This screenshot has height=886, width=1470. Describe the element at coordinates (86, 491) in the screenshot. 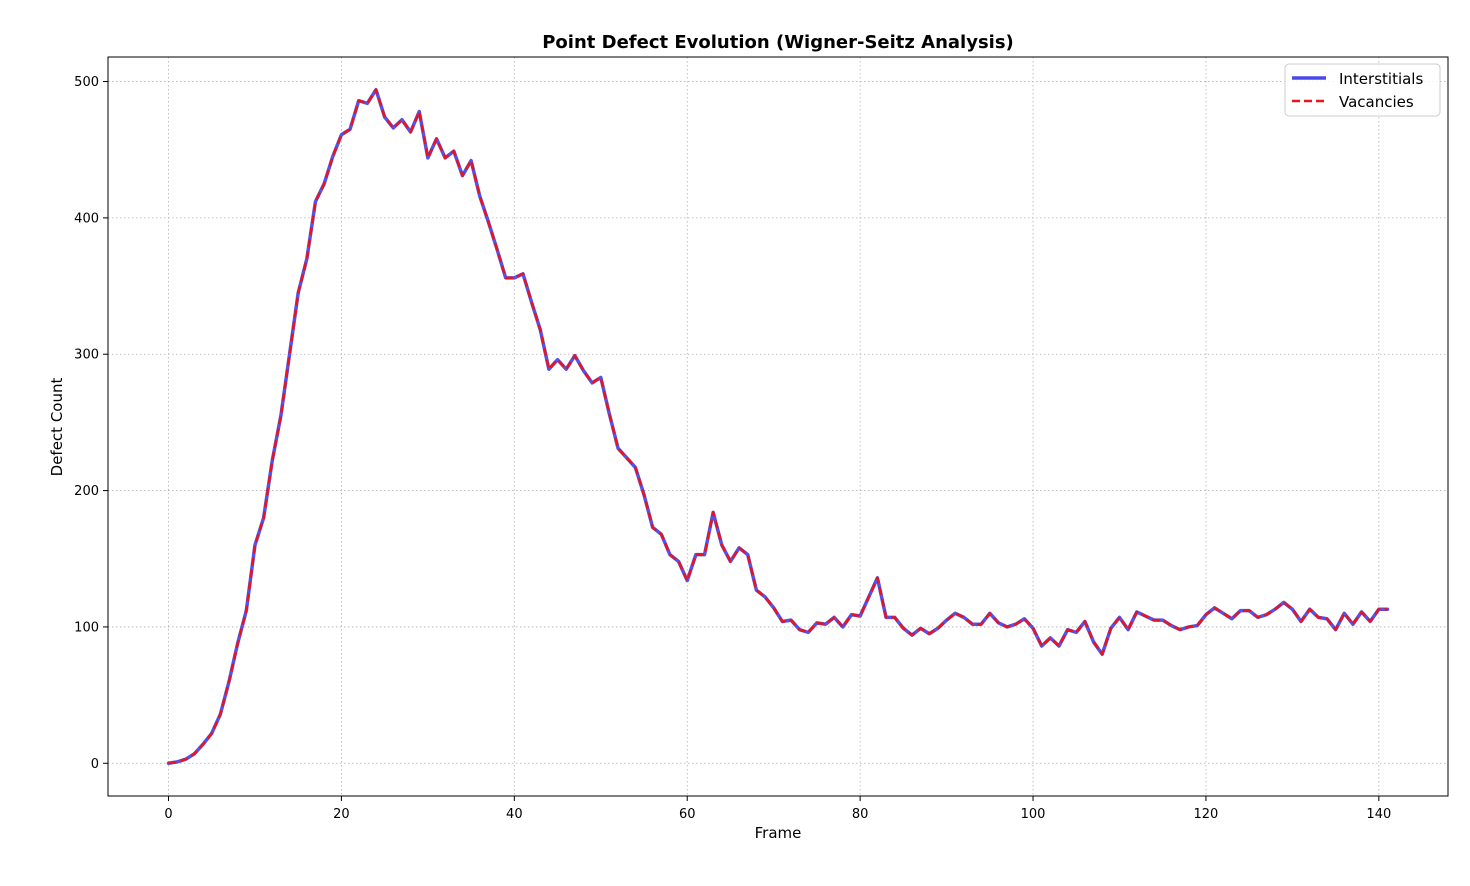

I see `y-tick-label: 200` at that location.